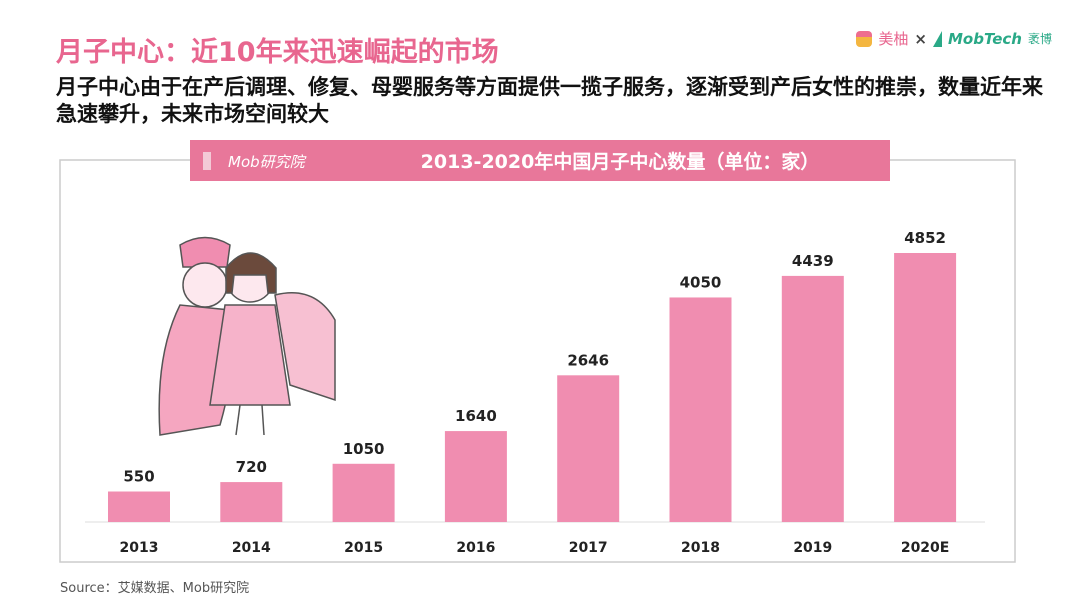 This screenshot has width=1080, height=608. I want to click on meiyou-logo-text: 美柚, so click(893, 39).